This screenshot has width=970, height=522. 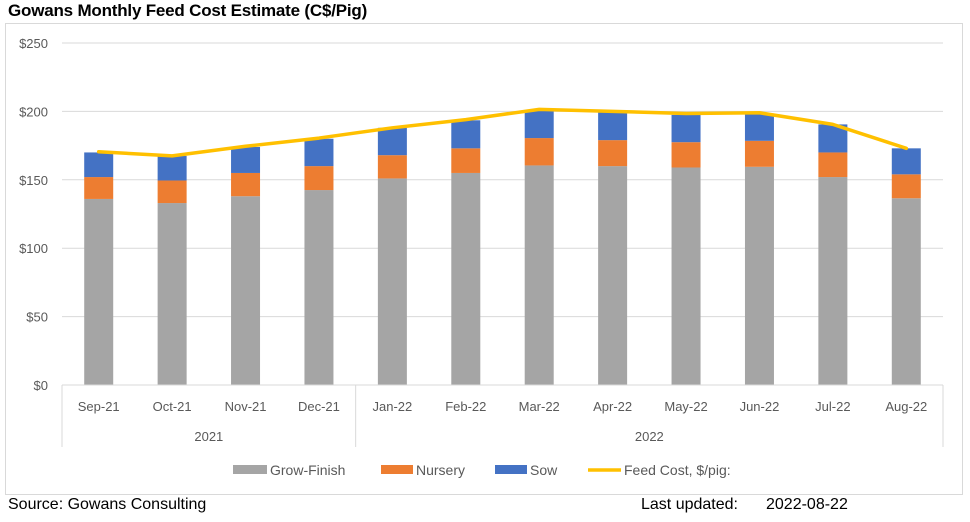 What do you see at coordinates (37, 317) in the screenshot?
I see `y-tick-label: $50` at bounding box center [37, 317].